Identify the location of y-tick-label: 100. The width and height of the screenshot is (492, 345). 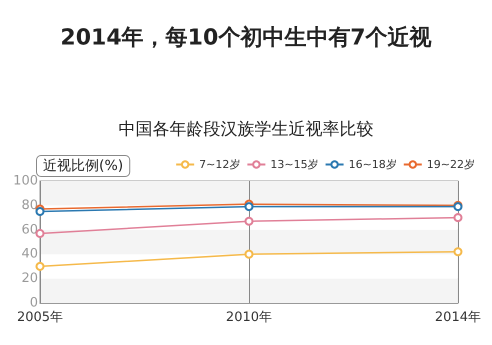
(25, 181).